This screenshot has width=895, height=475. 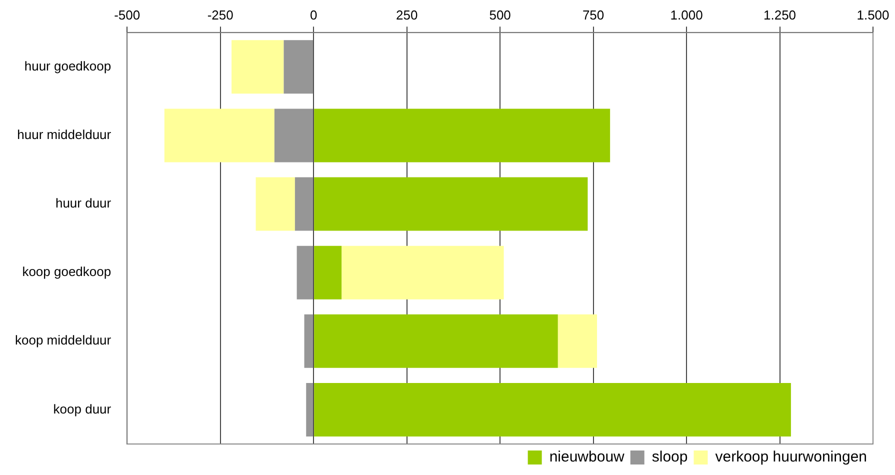 I want to click on x-tick-label: 500, so click(x=500, y=14).